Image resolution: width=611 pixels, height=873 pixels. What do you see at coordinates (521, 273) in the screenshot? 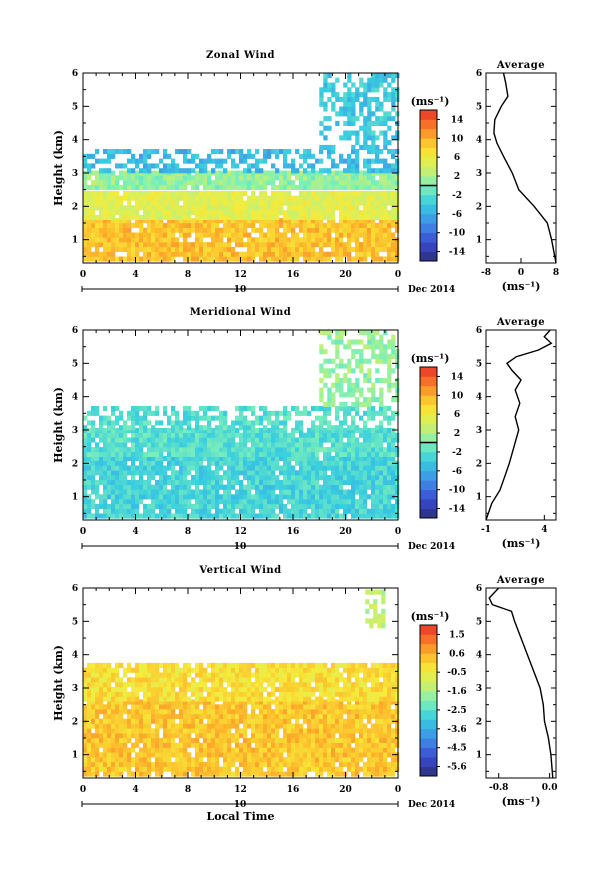
I see `average-x-tick-label: 0` at bounding box center [521, 273].